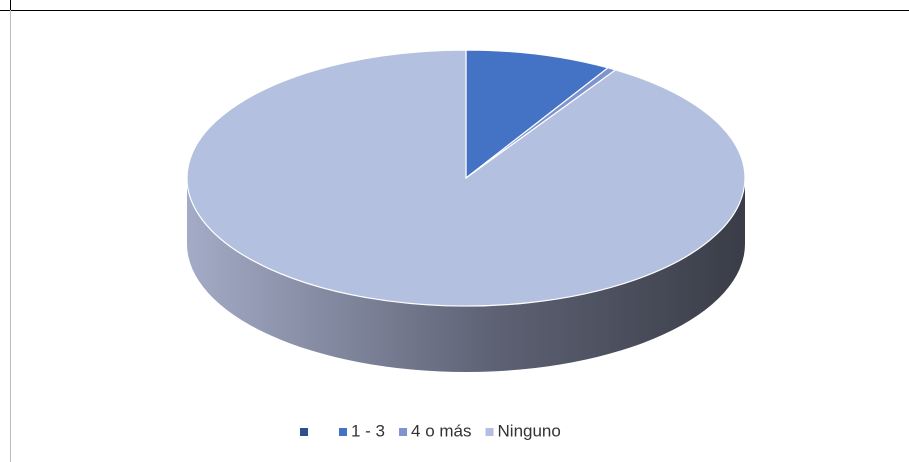  Describe the element at coordinates (529, 430) in the screenshot. I see `legend-label: Ninguno` at that location.